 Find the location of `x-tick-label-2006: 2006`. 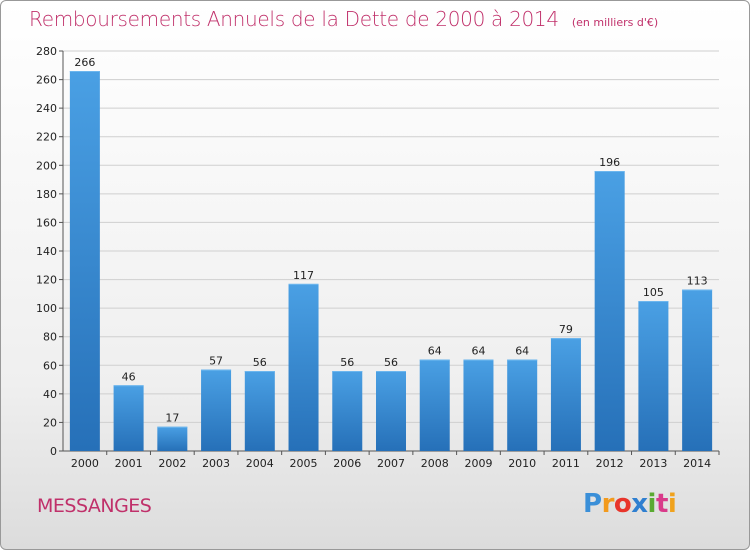

x-tick-label-2006: 2006 is located at coordinates (347, 463).